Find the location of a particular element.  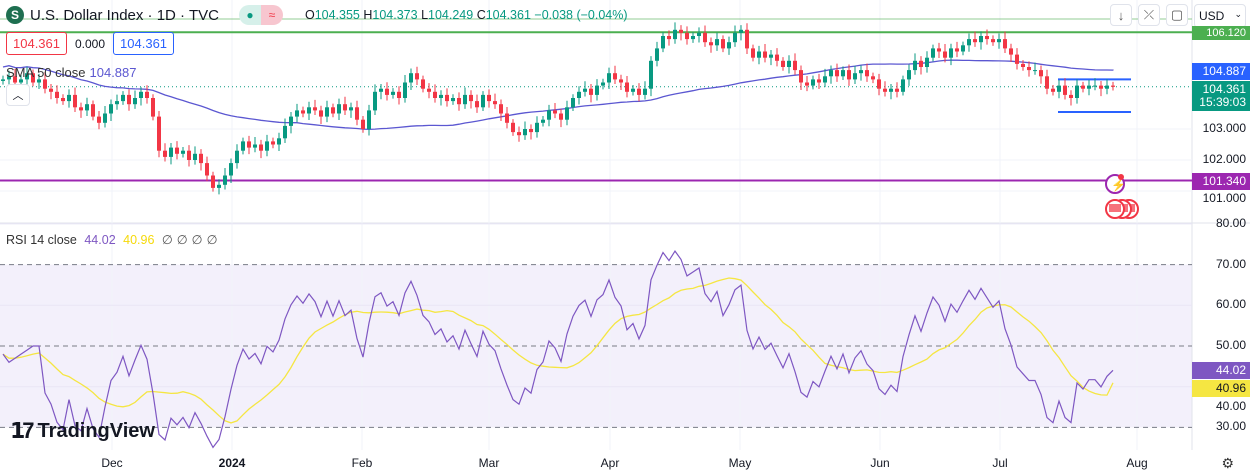

chevron-up-icon: ︿ is located at coordinates (18, 96).